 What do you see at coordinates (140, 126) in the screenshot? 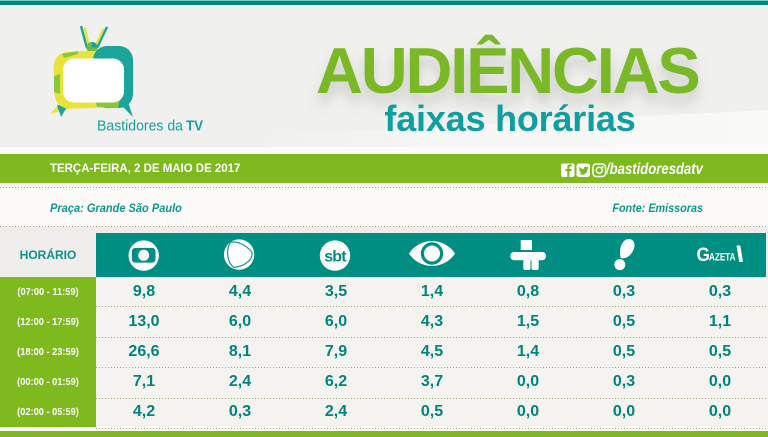
I see `svg-text: Bastidores da` at bounding box center [140, 126].